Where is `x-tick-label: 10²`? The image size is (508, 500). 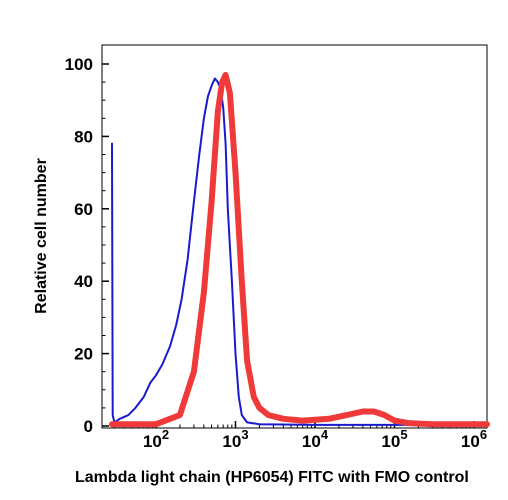 x-tick-label: 10² is located at coordinates (156, 439).